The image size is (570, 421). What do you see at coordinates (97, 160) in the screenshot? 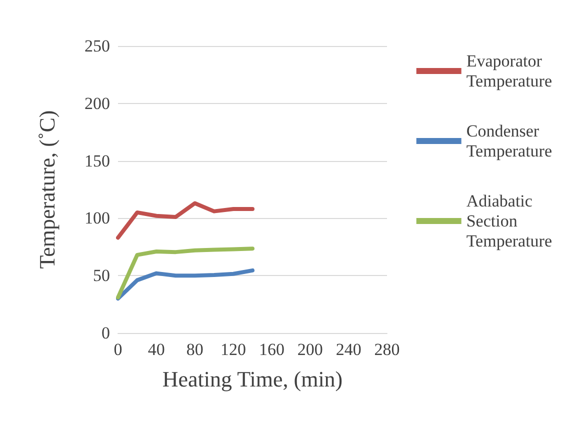
I see `y-tick-label: 150` at bounding box center [97, 160].